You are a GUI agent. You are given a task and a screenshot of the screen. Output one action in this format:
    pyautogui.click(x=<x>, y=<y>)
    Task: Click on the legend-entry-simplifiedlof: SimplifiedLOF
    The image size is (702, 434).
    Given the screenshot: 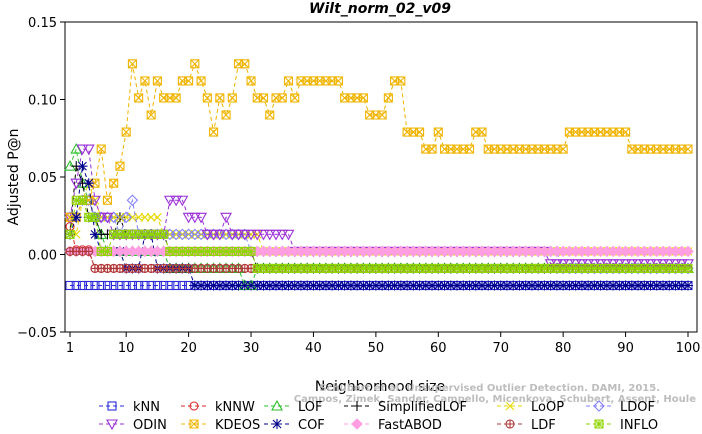 What is the action you would take?
    pyautogui.click(x=405, y=407)
    